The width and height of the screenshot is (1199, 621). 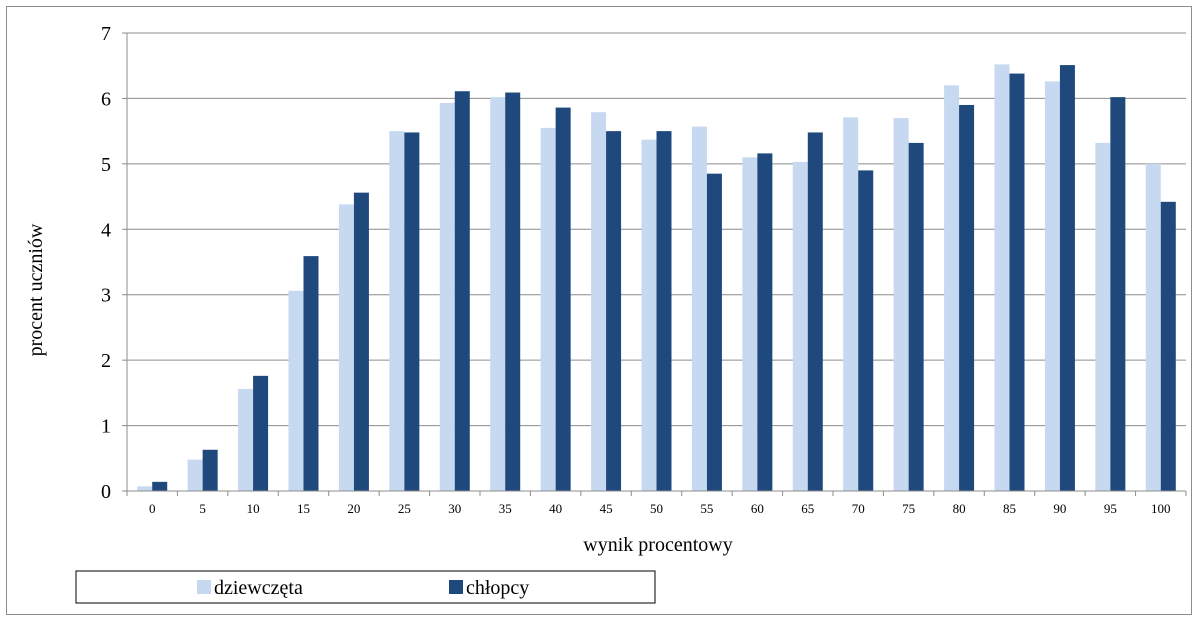 What do you see at coordinates (959, 508) in the screenshot?
I see `x-tick-label: 80` at bounding box center [959, 508].